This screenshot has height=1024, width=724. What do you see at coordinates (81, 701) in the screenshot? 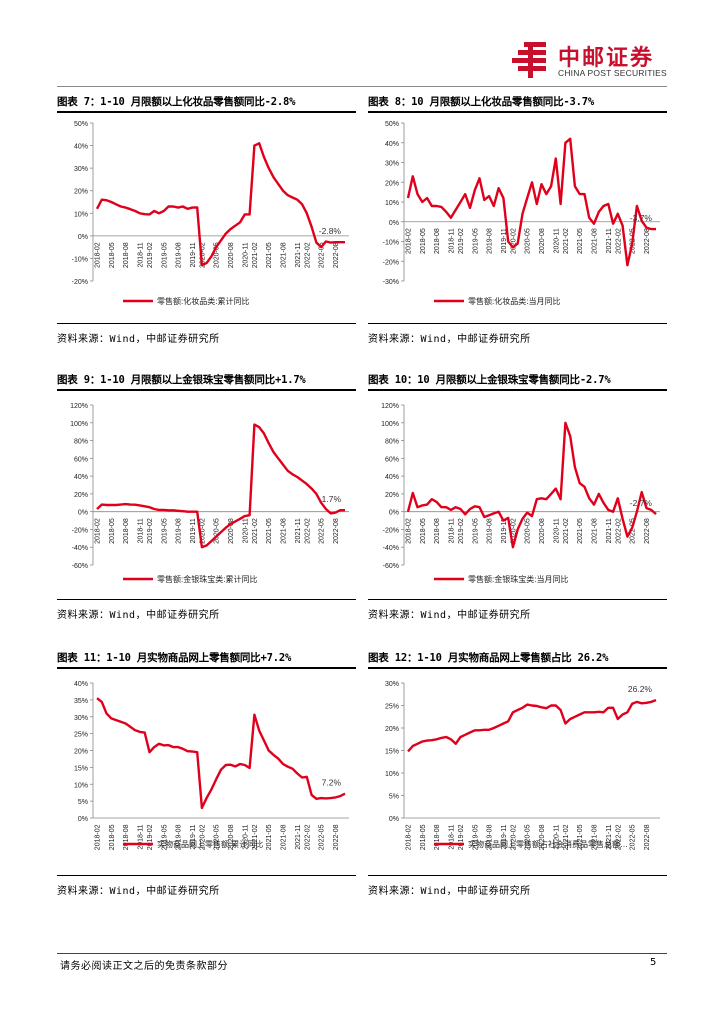
I see `y-tick-label: 35%` at bounding box center [81, 701].